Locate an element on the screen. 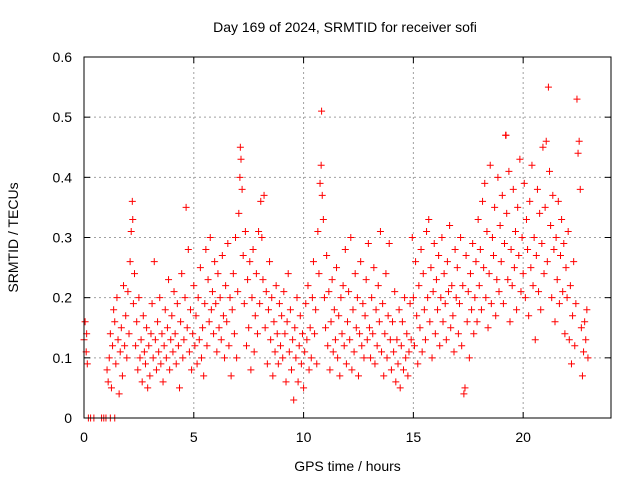  y-tick-label: 0.3 is located at coordinates (63, 238).